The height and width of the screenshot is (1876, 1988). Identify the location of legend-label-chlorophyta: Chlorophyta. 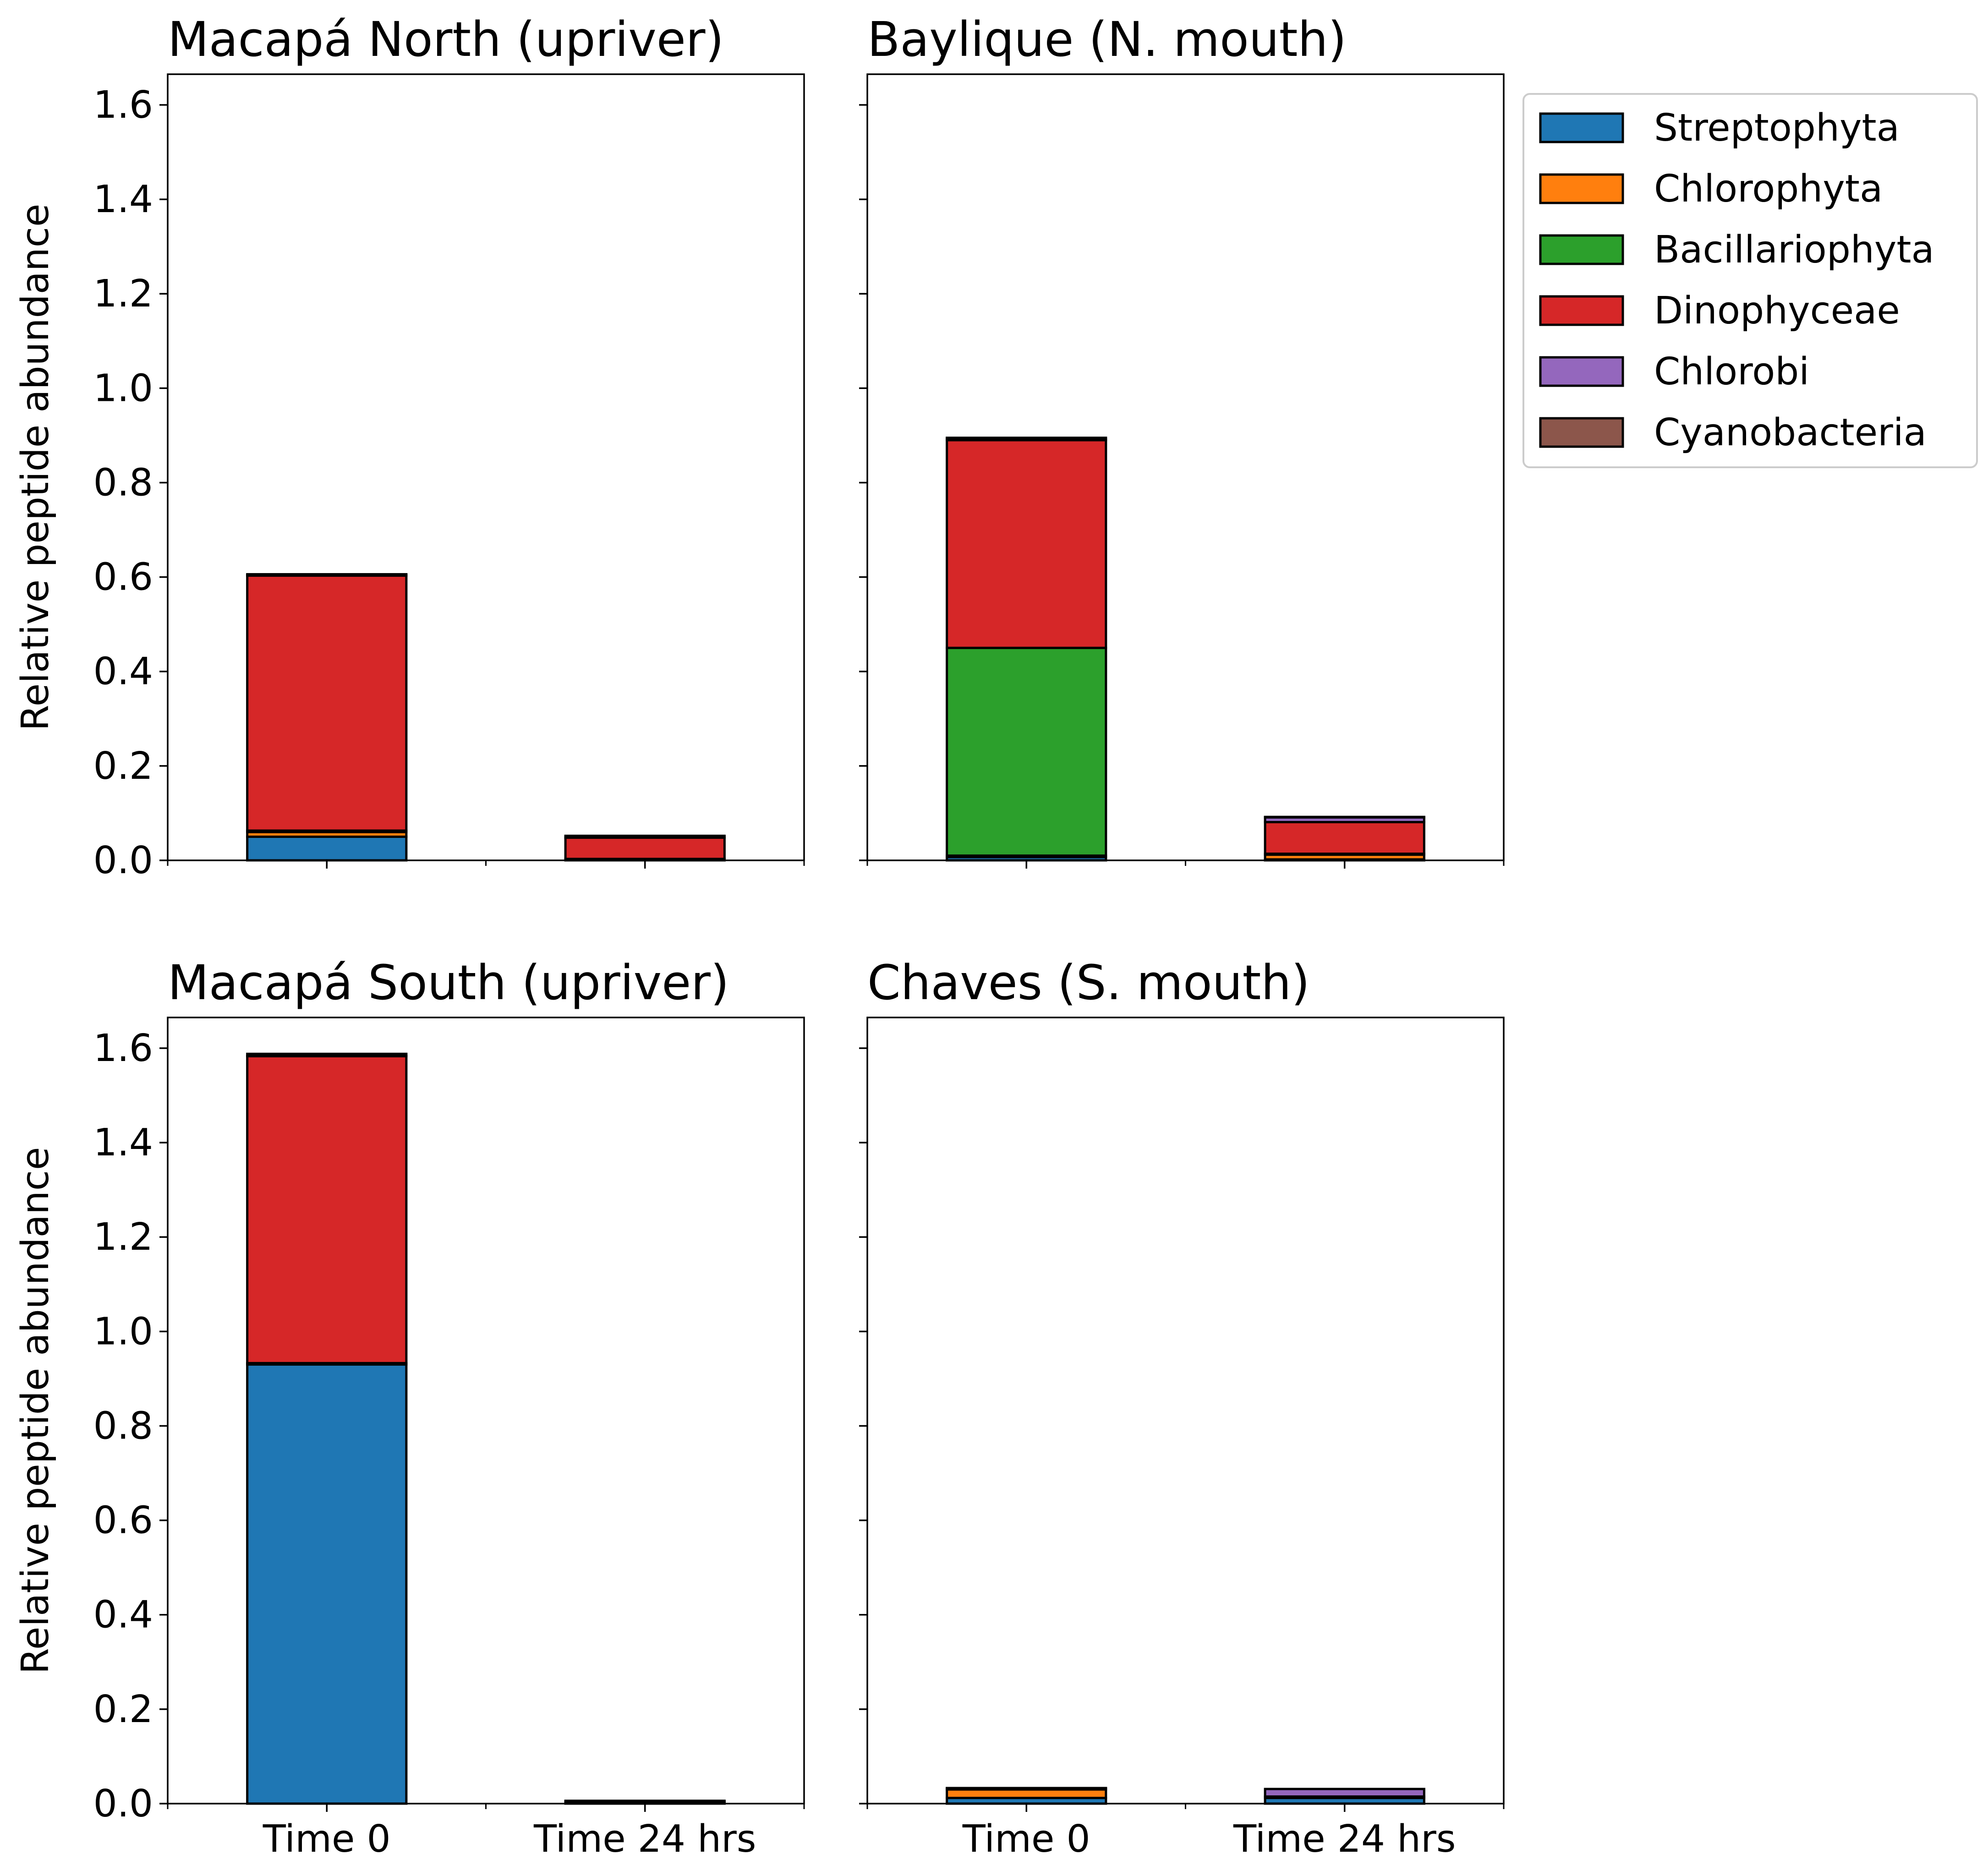
(1768, 189).